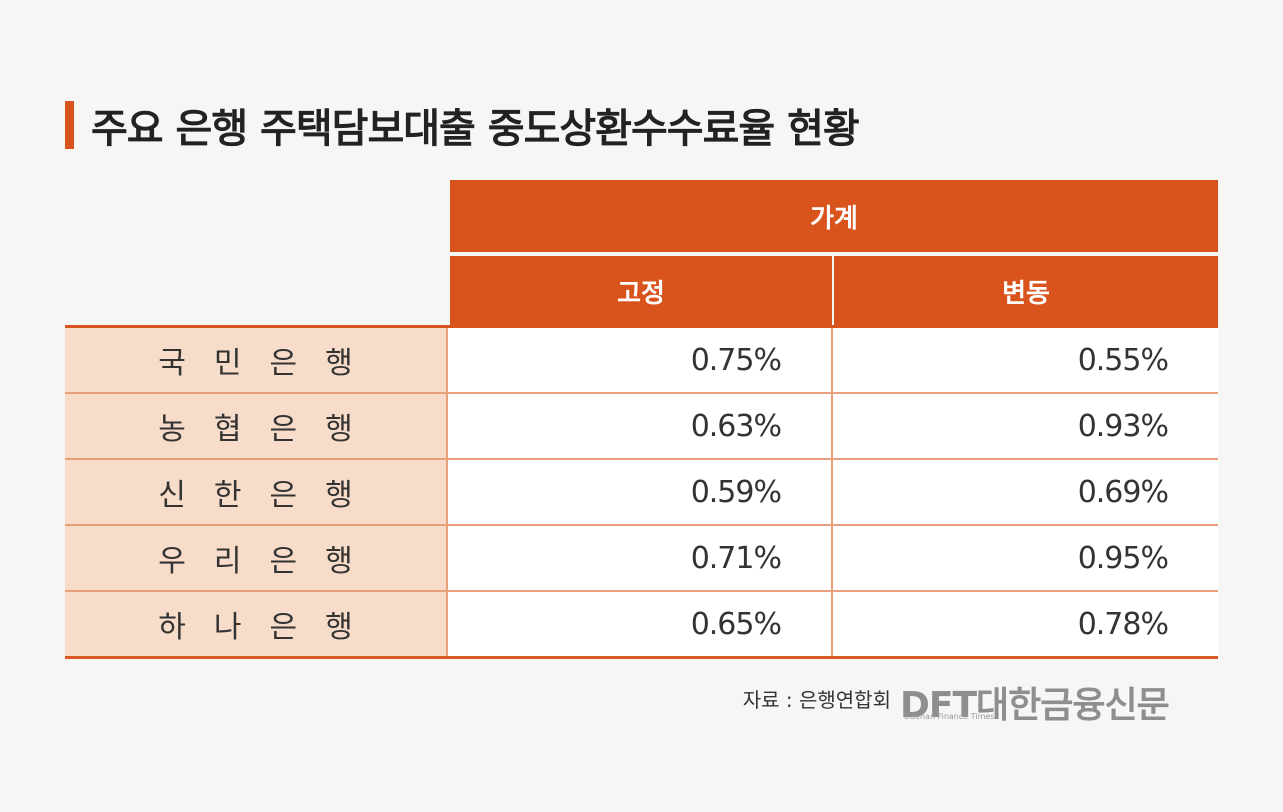 Image resolution: width=1283 pixels, height=812 pixels. Describe the element at coordinates (1026, 291) in the screenshot. I see `header-variable: 변동` at that location.